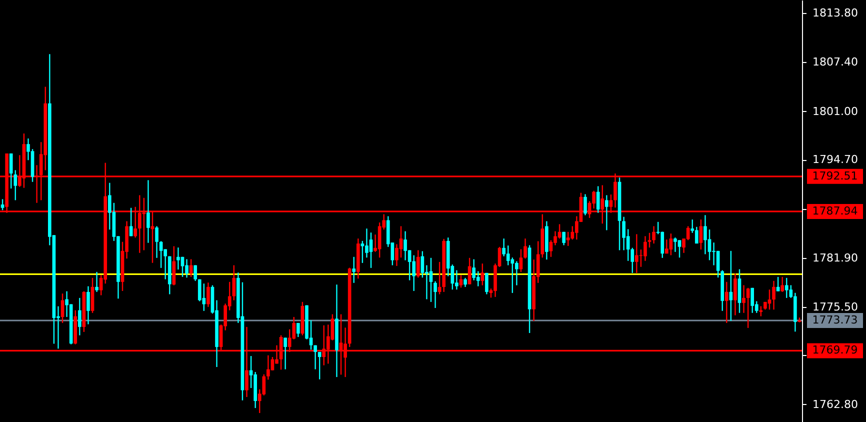 This screenshot has width=866, height=422. I want to click on y-tick-label: 1781.90, so click(835, 257).